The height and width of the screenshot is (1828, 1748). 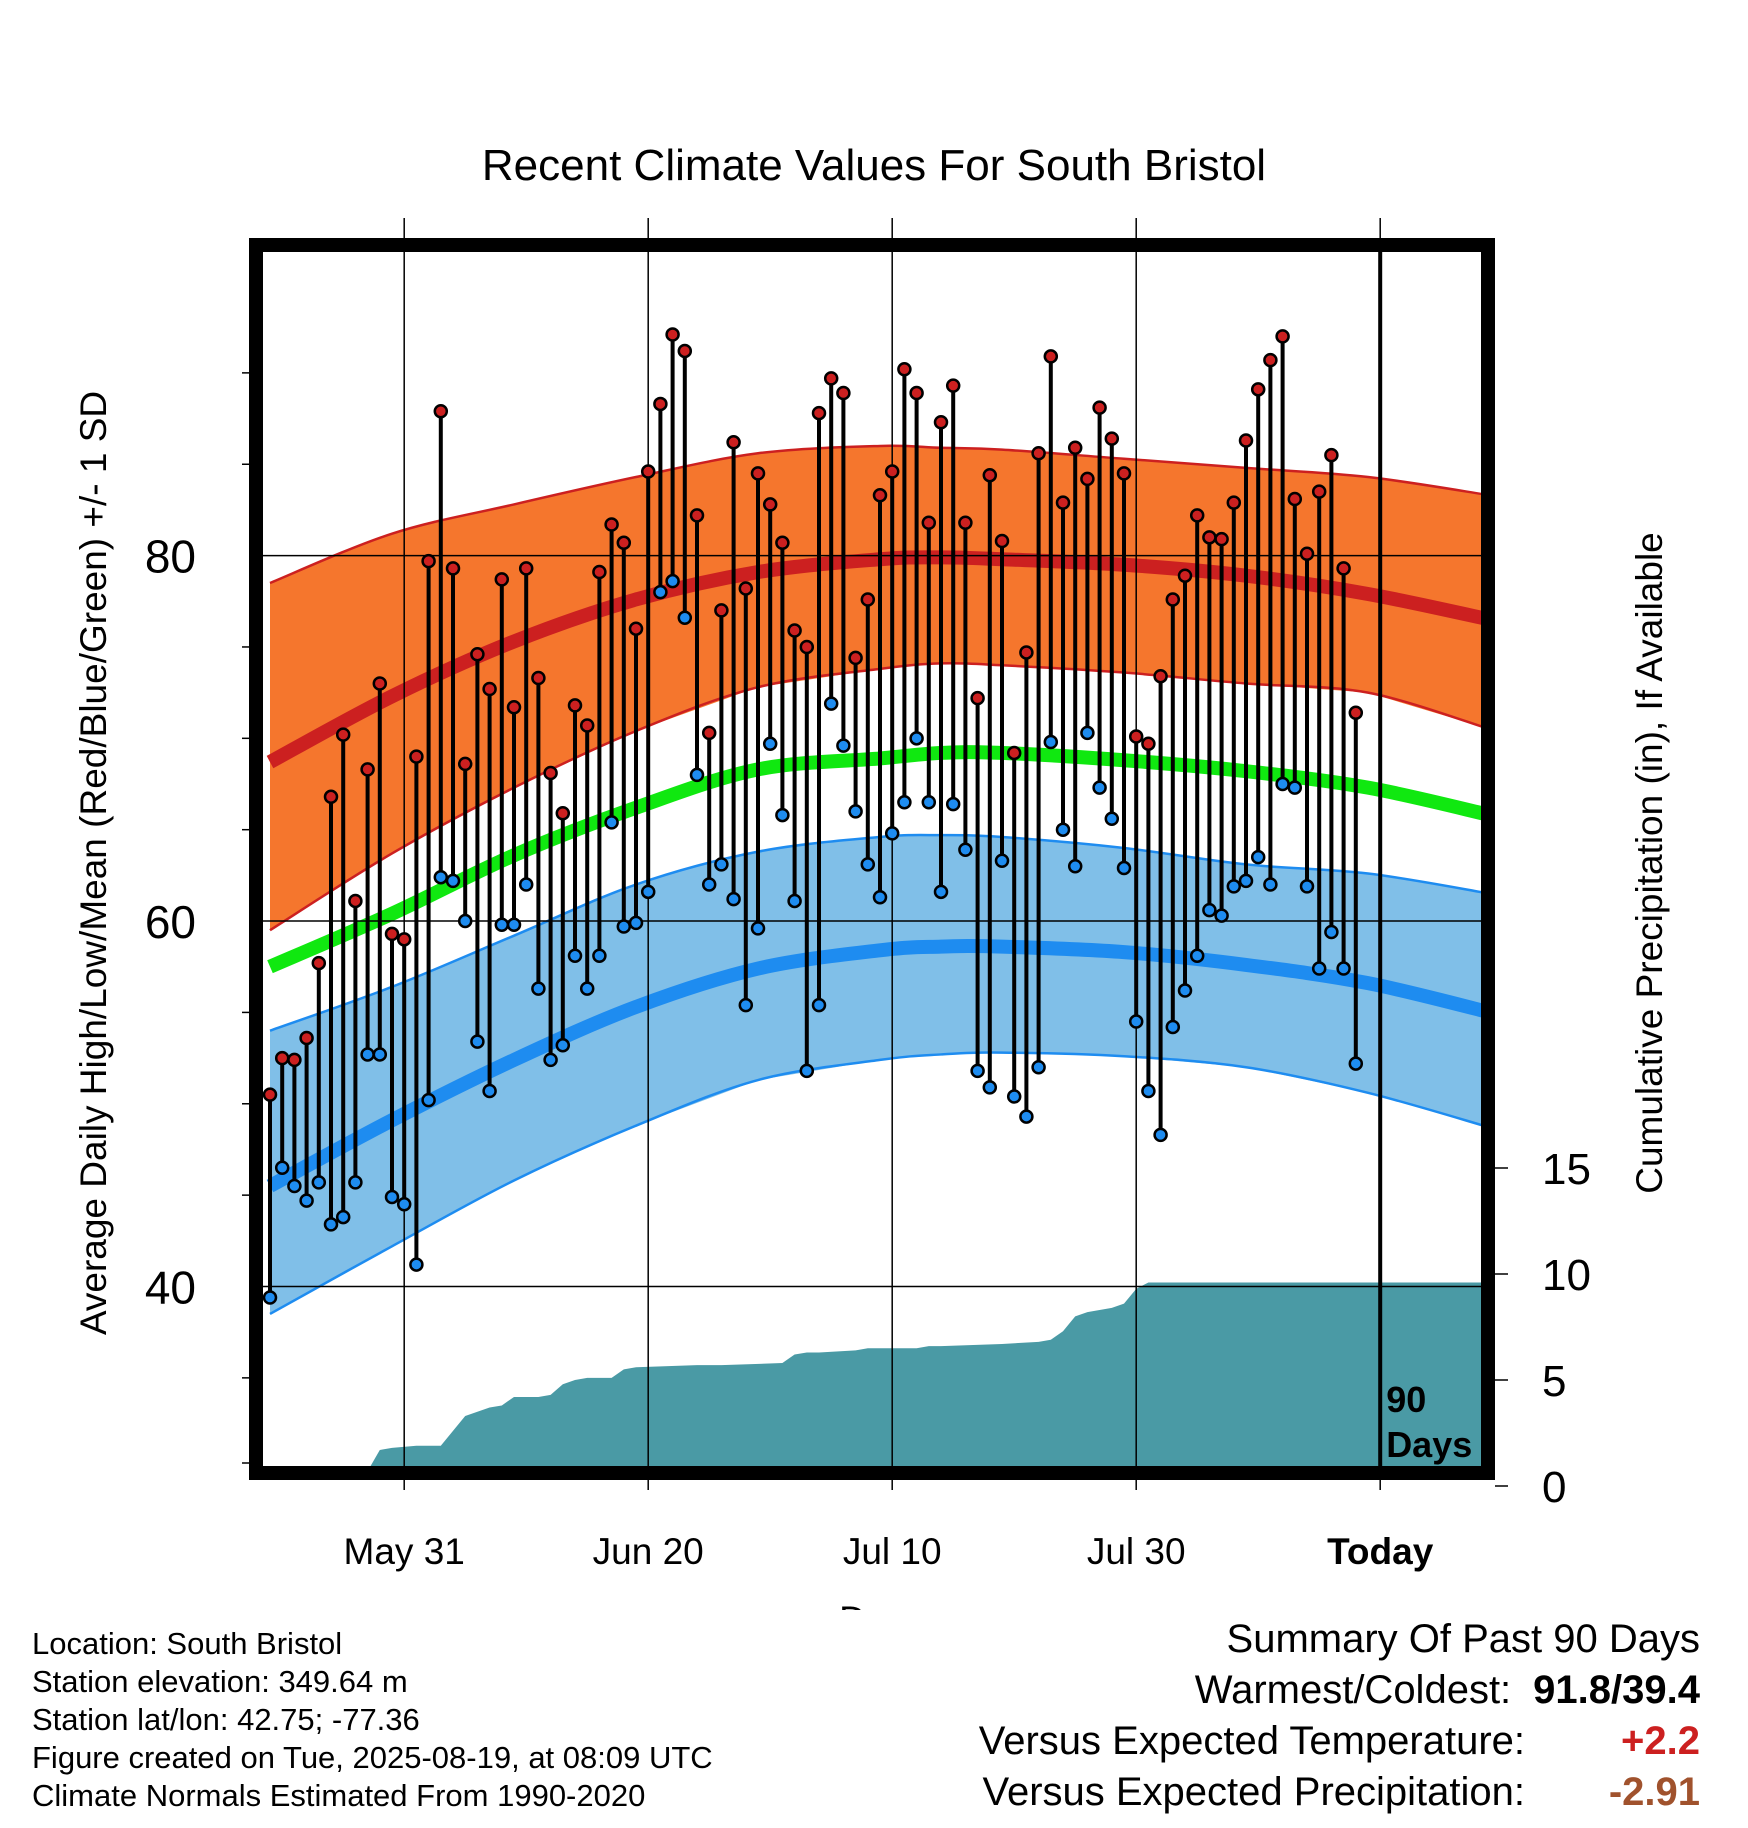 What do you see at coordinates (1250, 1741) in the screenshot?
I see `temp-departure-row: Versus Expected Temperature: +2.2` at bounding box center [1250, 1741].